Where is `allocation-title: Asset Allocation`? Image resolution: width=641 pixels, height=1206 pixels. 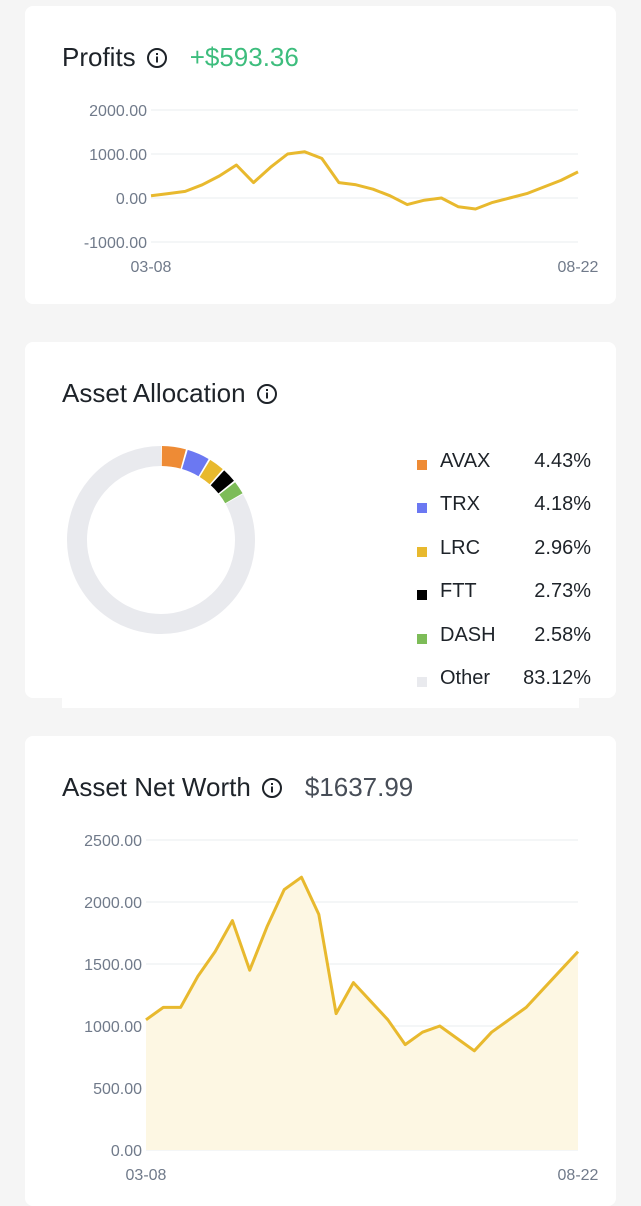 allocation-title: Asset Allocation is located at coordinates (154, 393).